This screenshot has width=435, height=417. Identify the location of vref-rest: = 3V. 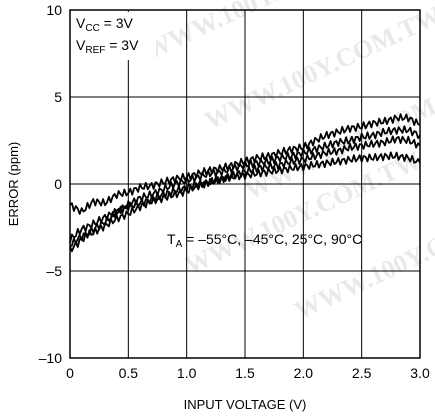
(122, 45).